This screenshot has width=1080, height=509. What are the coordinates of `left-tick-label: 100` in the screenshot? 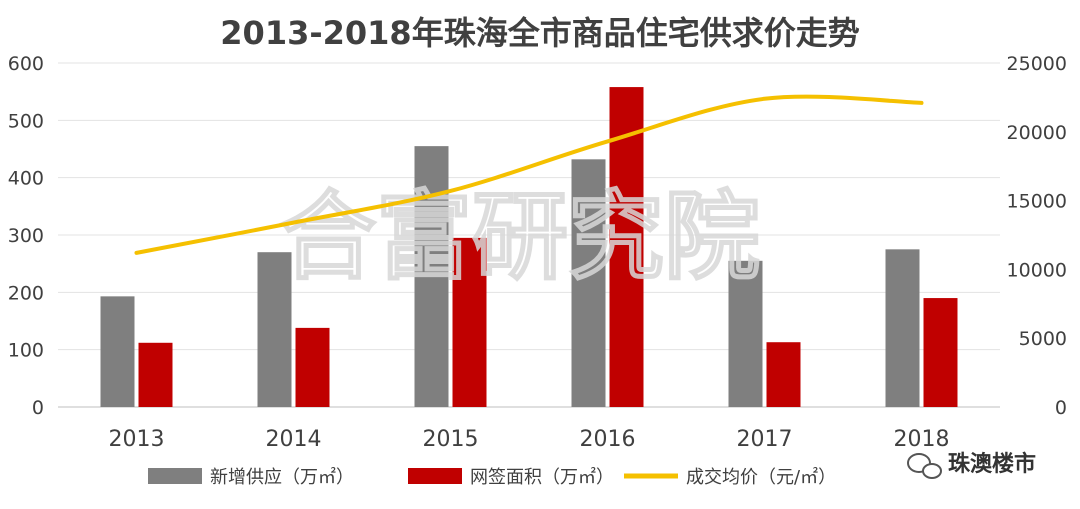 It's located at (26, 351).